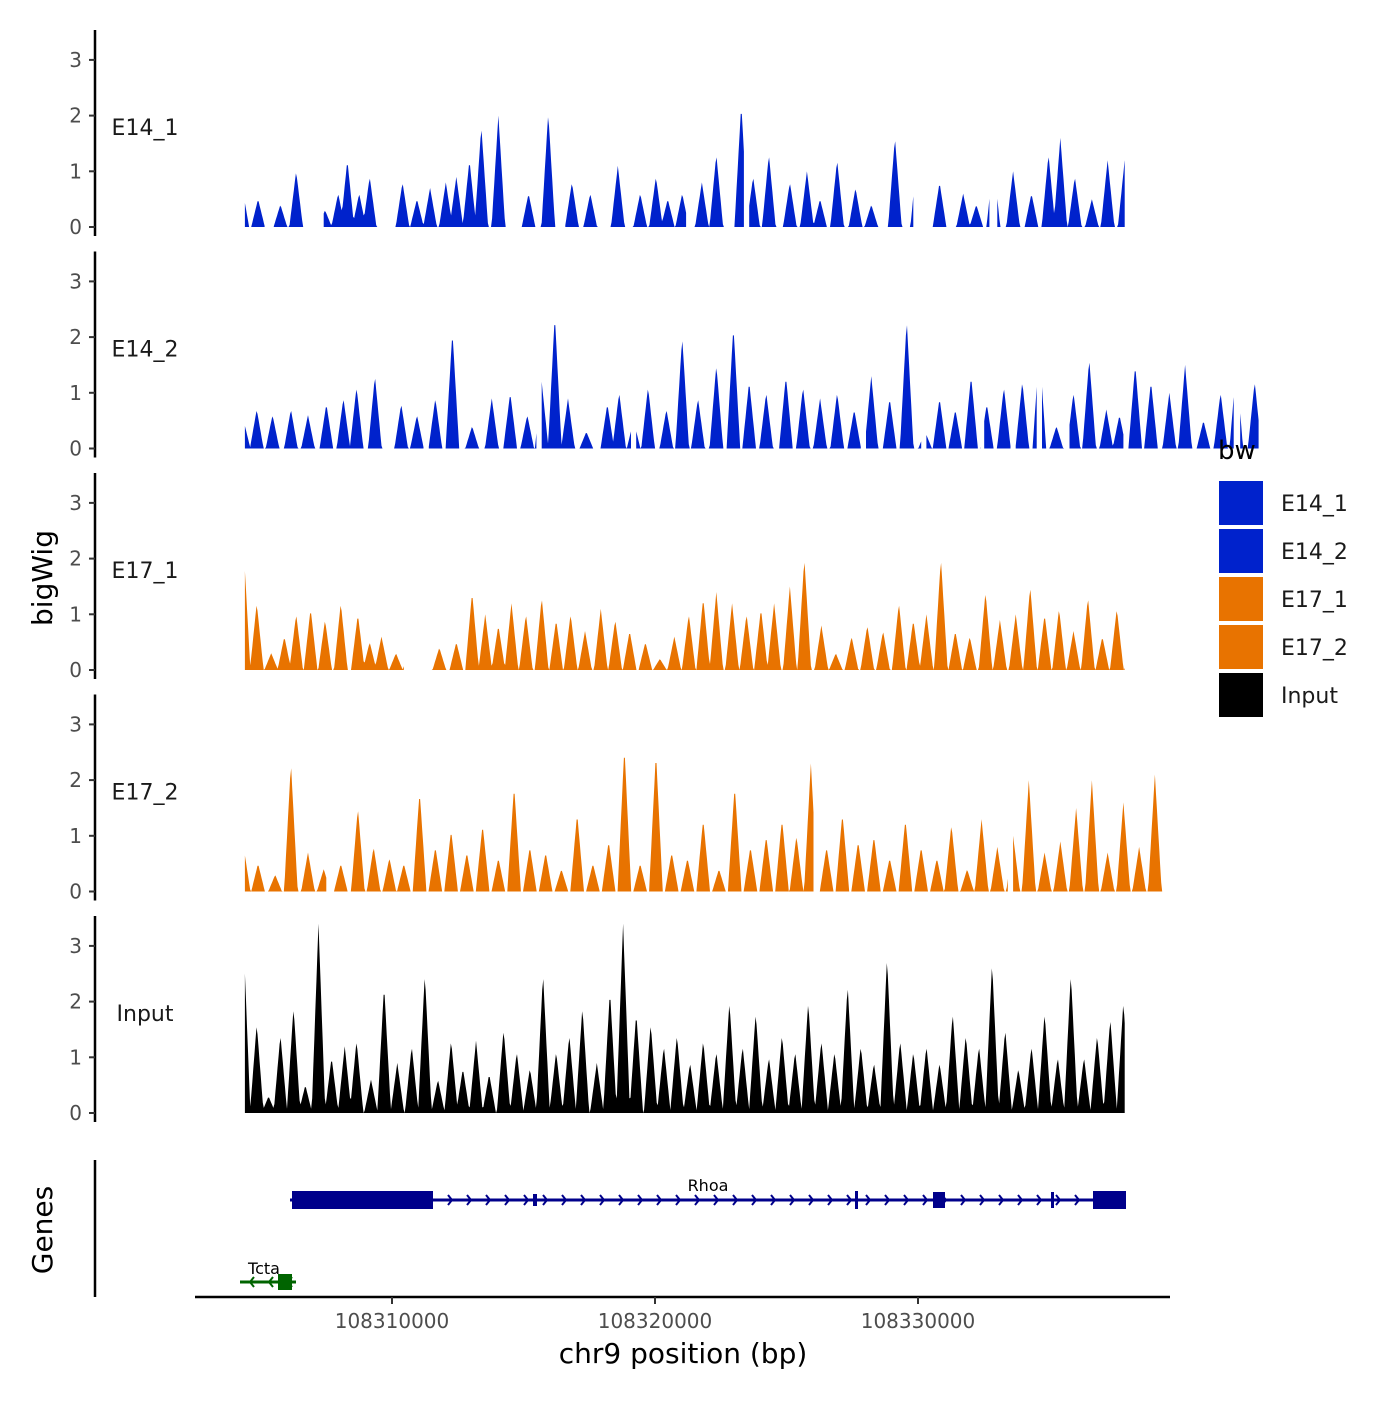 Image resolution: width=1400 pixels, height=1404 pixels. I want to click on x-tick-label-108320000: 108320000, so click(655, 1321).